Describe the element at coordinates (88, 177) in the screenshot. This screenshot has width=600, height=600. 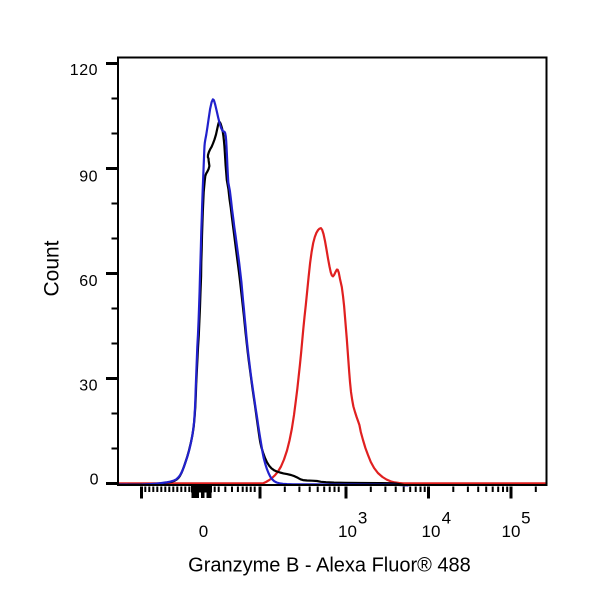
I see `svg-text: 90` at that location.